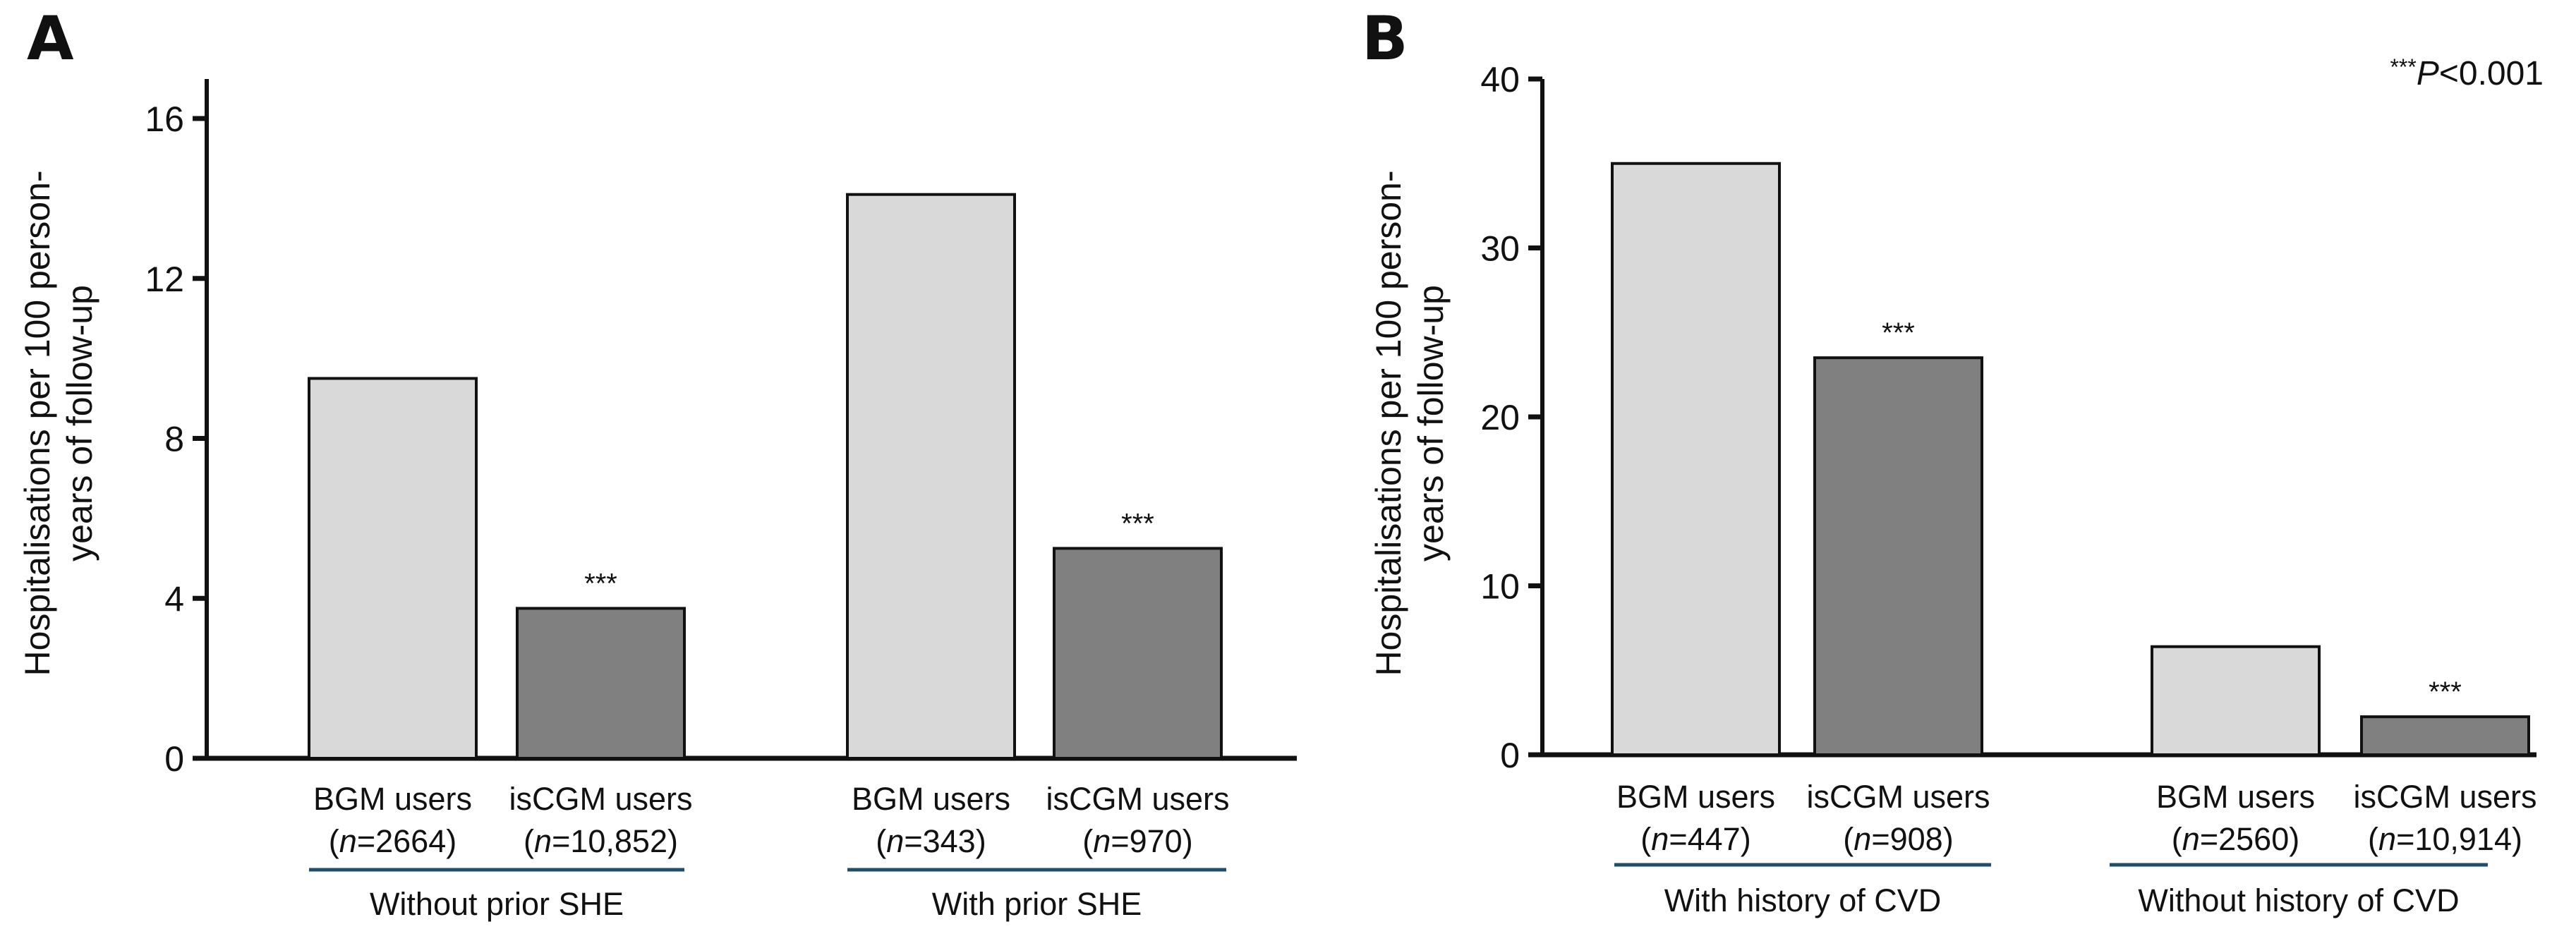 The width and height of the screenshot is (2576, 929). I want to click on y-tick-label: 4, so click(174, 599).